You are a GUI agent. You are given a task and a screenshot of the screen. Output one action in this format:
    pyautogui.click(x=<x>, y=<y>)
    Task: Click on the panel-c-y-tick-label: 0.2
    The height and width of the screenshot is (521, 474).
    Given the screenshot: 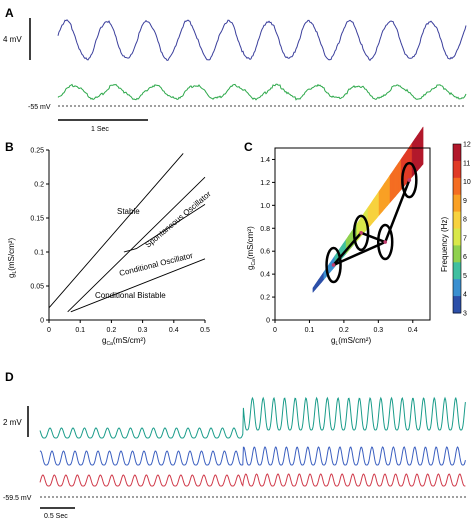 What is the action you would take?
    pyautogui.click(x=265, y=298)
    